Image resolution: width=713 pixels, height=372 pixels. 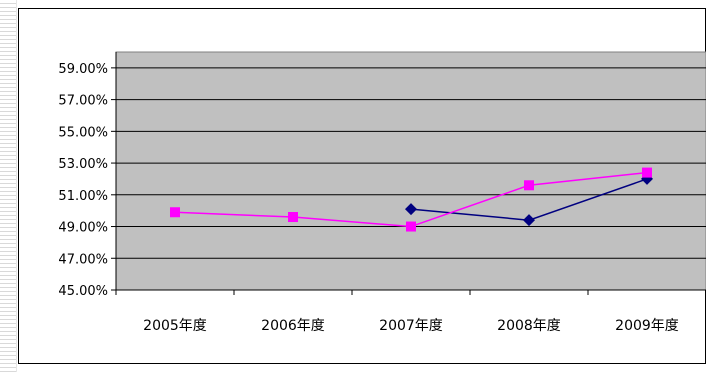 What do you see at coordinates (529, 326) in the screenshot?
I see `x-tick-label: 2008年度` at bounding box center [529, 326].